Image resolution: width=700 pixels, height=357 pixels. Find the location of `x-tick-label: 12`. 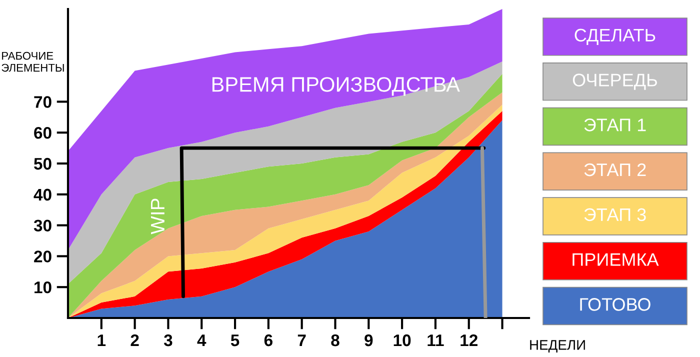

x-tick-label: 12 is located at coordinates (469, 340).